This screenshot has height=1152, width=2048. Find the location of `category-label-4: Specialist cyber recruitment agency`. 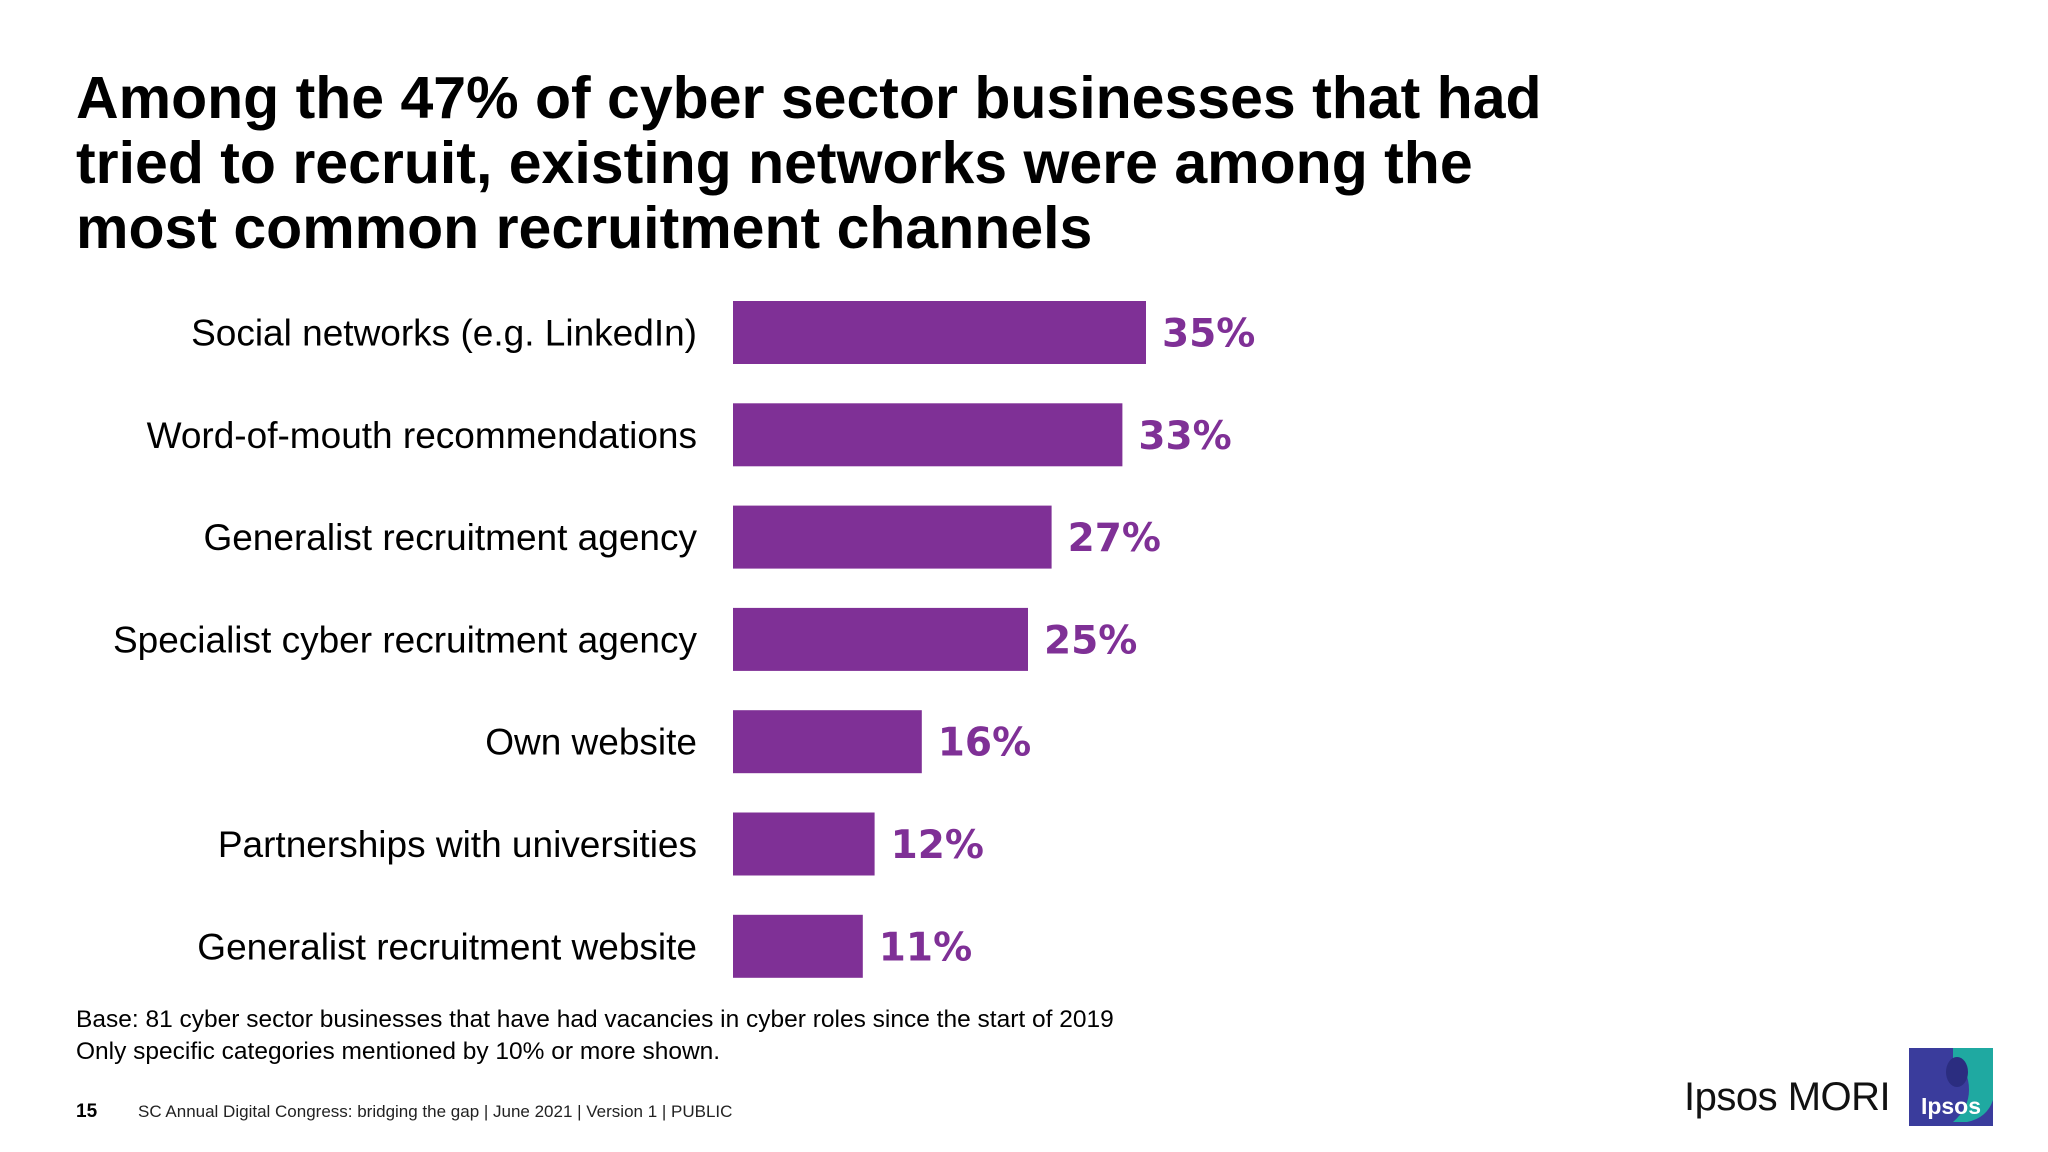

category-label-4: Specialist cyber recruitment agency is located at coordinates (405, 639).